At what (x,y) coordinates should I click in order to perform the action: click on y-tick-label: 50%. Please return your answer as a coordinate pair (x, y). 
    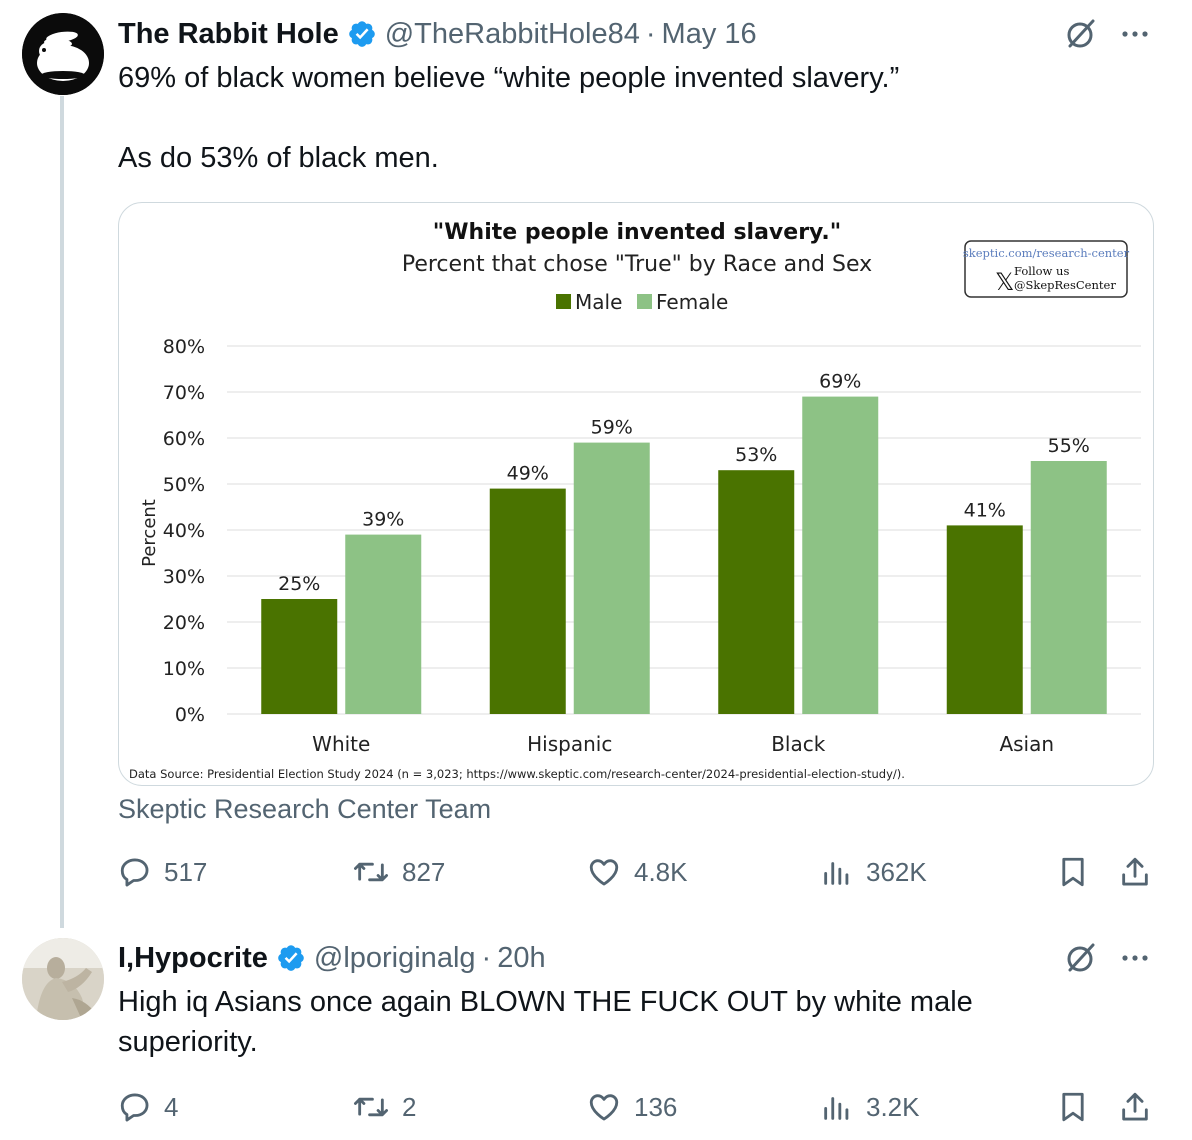
    Looking at the image, I should click on (184, 485).